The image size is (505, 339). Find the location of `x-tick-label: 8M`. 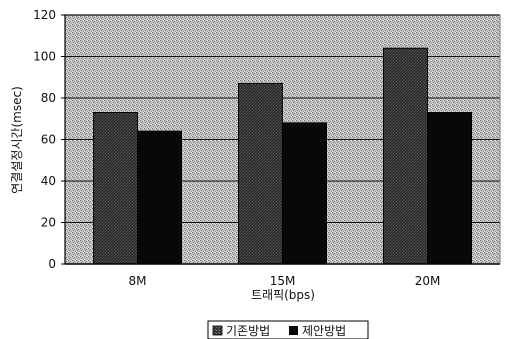

x-tick-label: 8M is located at coordinates (138, 281).